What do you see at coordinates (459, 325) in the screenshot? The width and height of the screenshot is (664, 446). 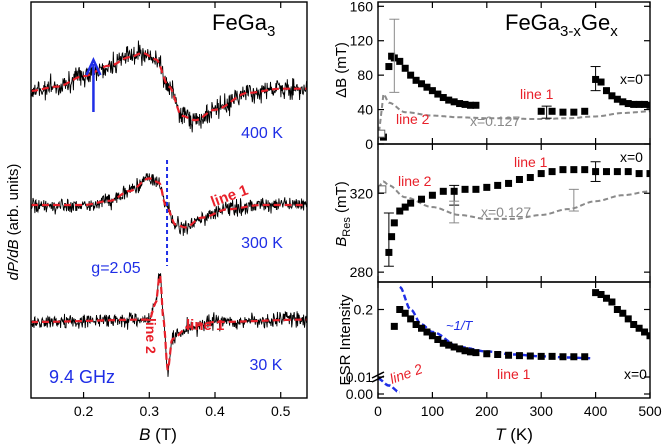 I see `r3-inverse-t-label: ~1/T` at bounding box center [459, 325].